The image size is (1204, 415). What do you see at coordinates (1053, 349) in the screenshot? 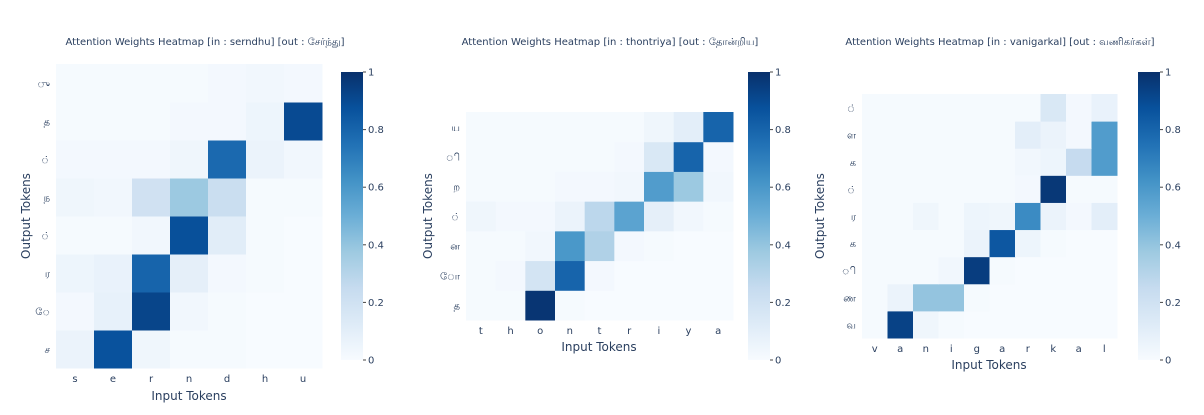
I see `x-tick-label: k` at bounding box center [1053, 349].